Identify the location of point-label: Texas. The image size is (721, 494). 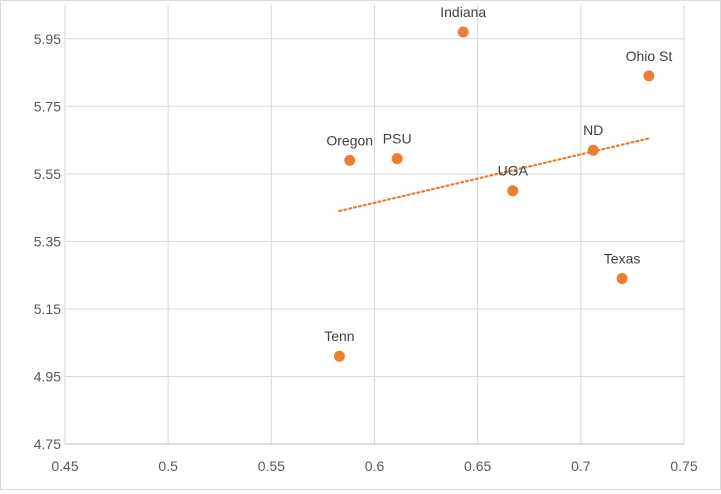
(622, 259).